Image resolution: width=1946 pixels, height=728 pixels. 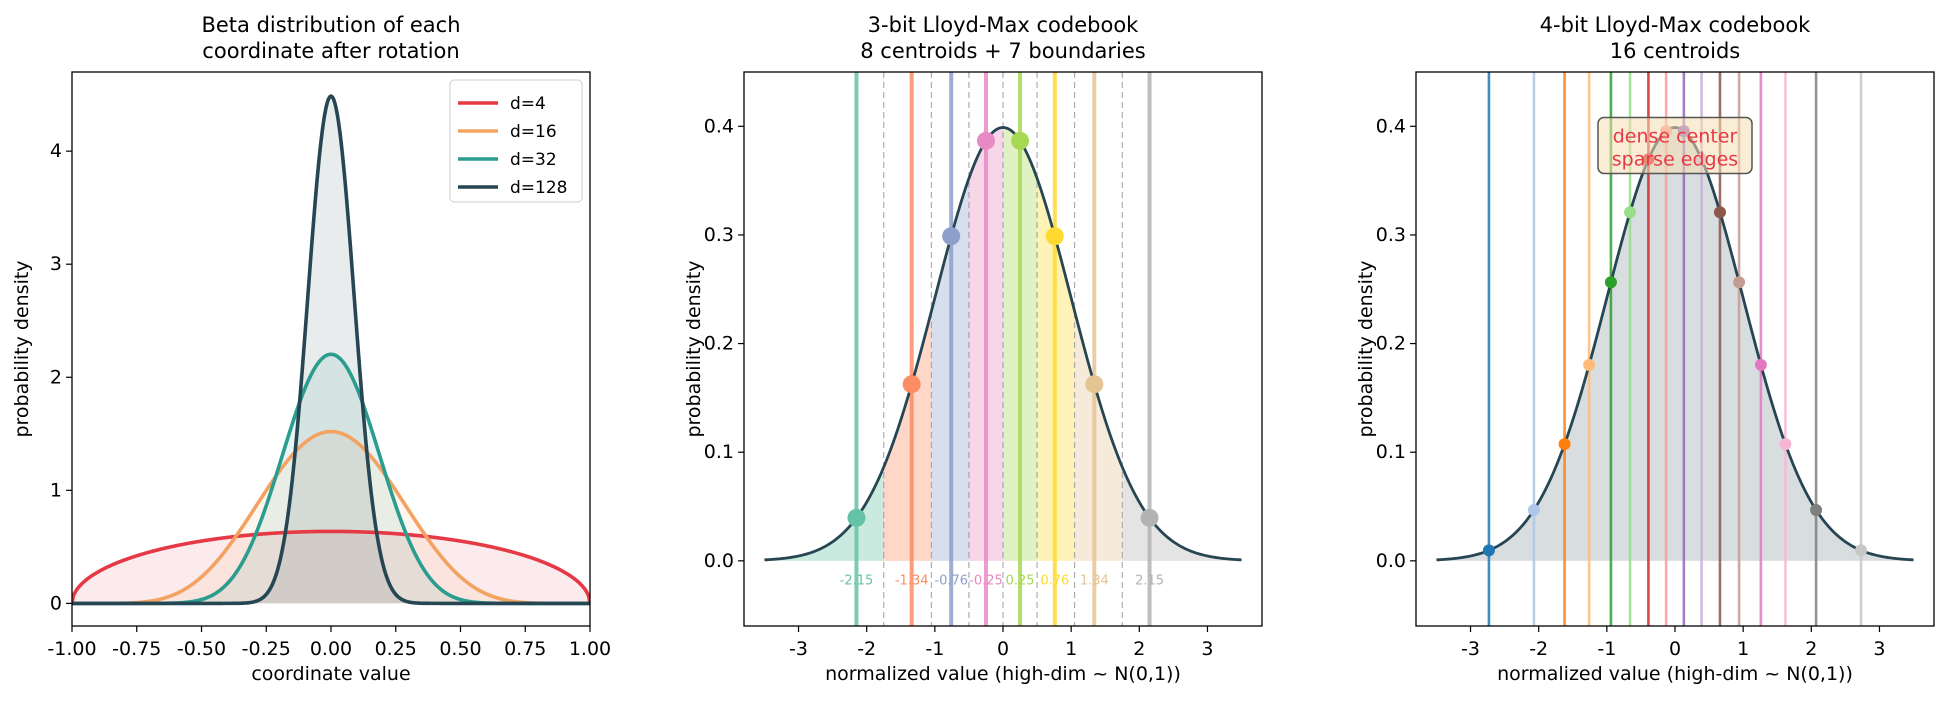 I want to click on series-line-d16, so click(x=331, y=517).